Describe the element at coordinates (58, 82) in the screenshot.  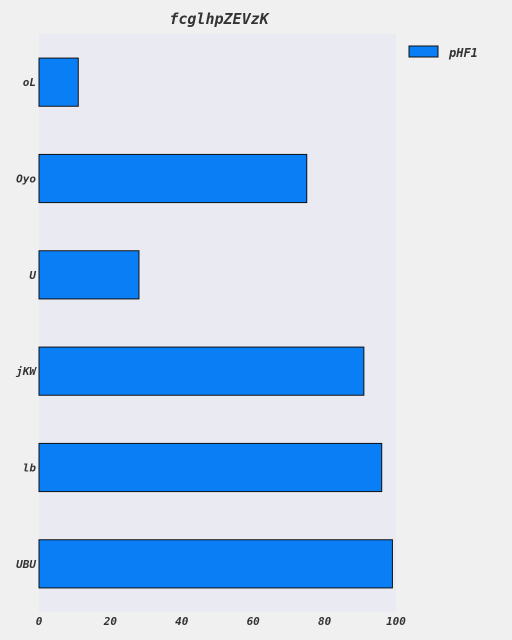
I see `bar-oL` at that location.